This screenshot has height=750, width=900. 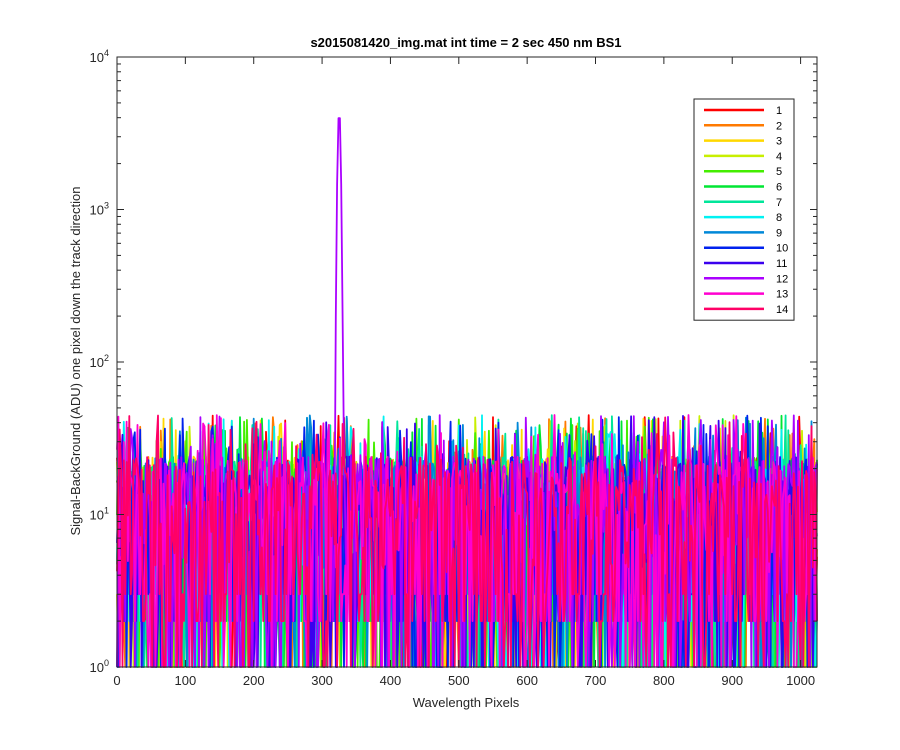 I want to click on legend-label-12: 12, so click(x=782, y=279).